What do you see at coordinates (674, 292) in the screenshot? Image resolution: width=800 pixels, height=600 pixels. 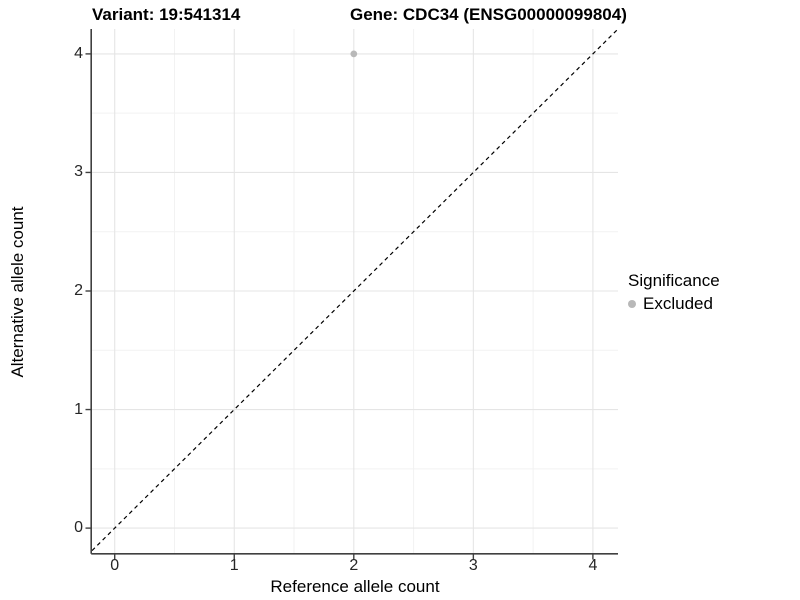 I see `legend: Significance Excluded` at bounding box center [674, 292].